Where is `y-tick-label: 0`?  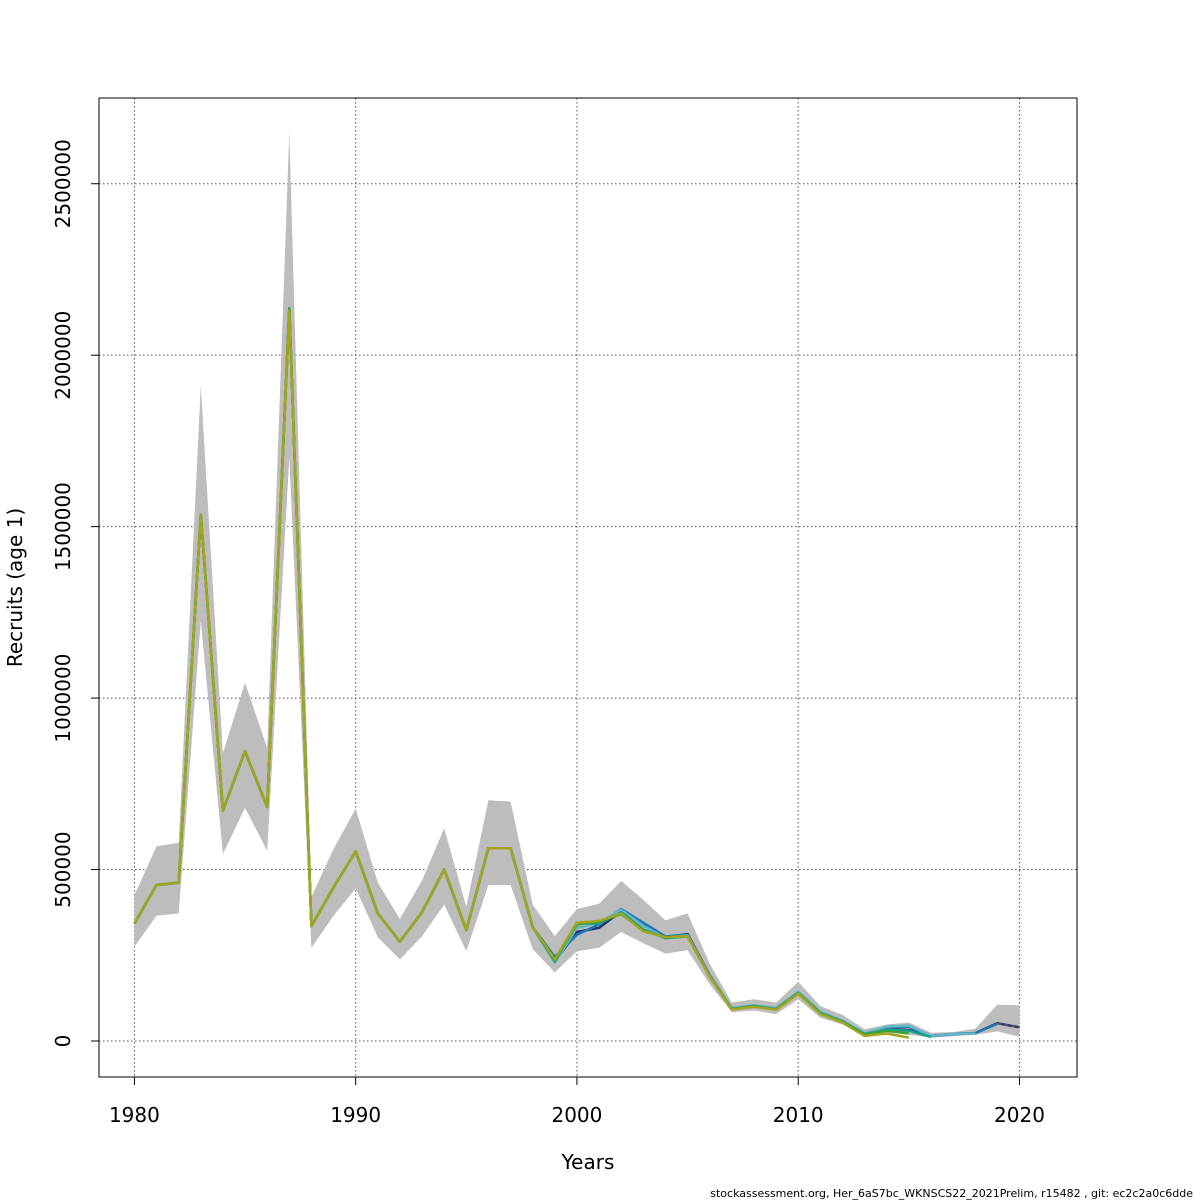 y-tick-label: 0 is located at coordinates (63, 1041).